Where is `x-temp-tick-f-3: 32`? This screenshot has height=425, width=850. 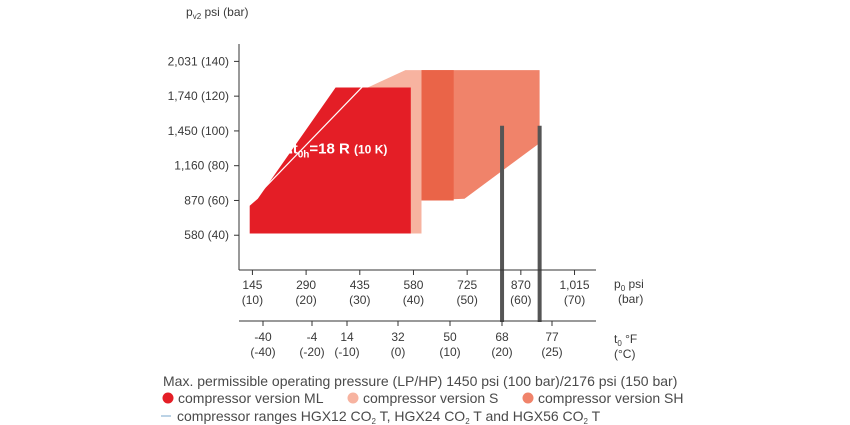
x-temp-tick-f-3: 32 is located at coordinates (398, 337).